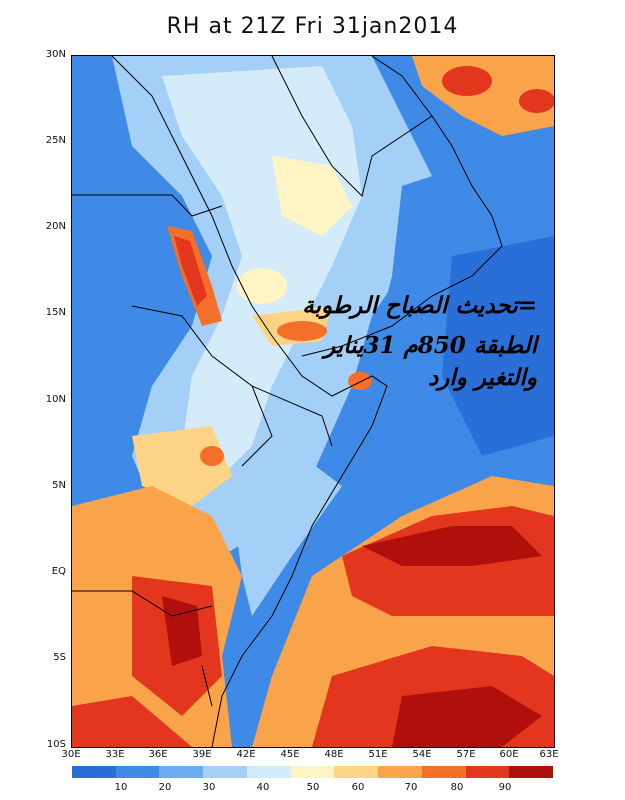 This screenshot has width=625, height=800. What do you see at coordinates (263, 787) in the screenshot?
I see `legend-label: 40` at bounding box center [263, 787].